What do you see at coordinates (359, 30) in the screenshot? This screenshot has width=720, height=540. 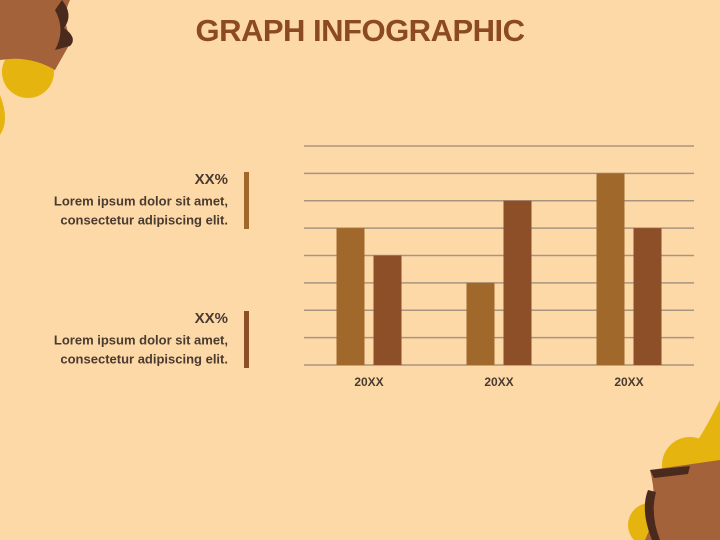 I see `slide-title: GRAPH INFOGRAPHIC` at bounding box center [359, 30].